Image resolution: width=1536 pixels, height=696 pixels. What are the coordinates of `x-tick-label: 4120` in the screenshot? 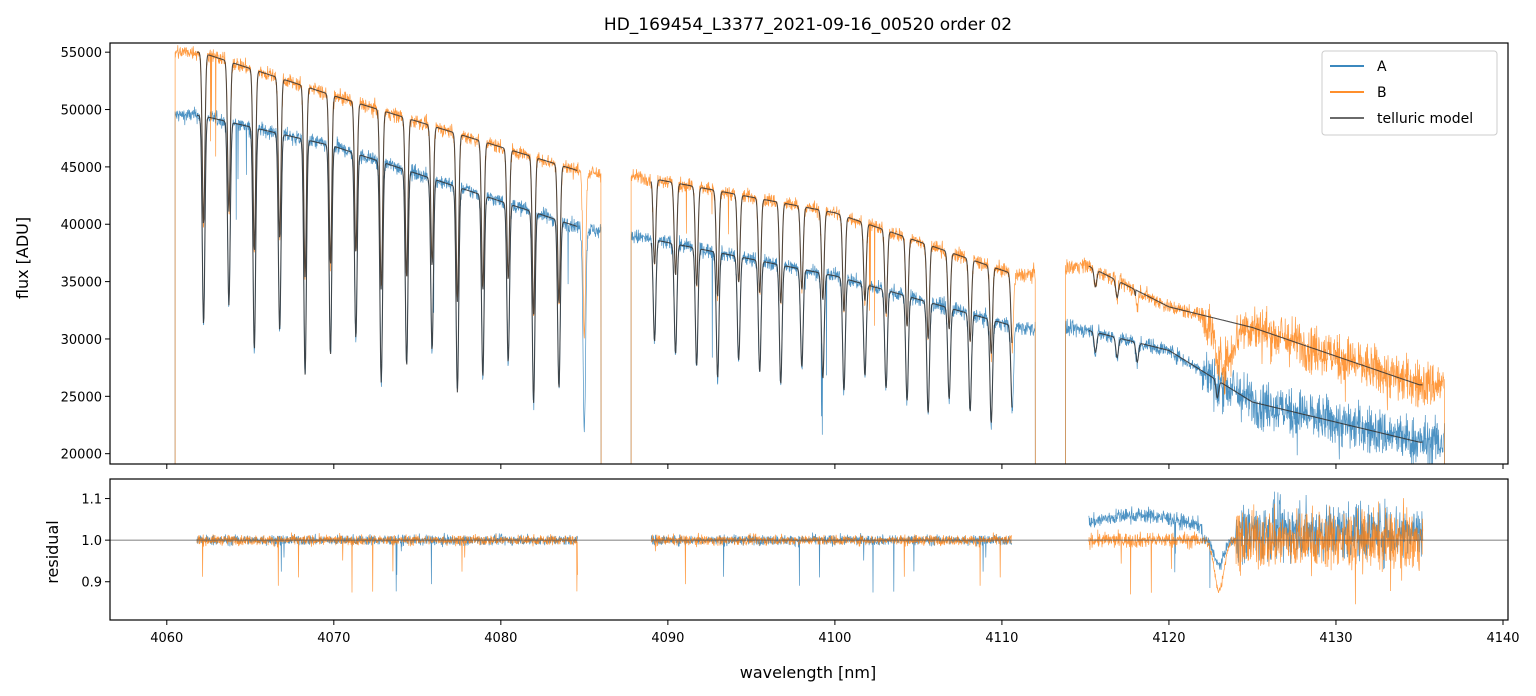 It's located at (1168, 638).